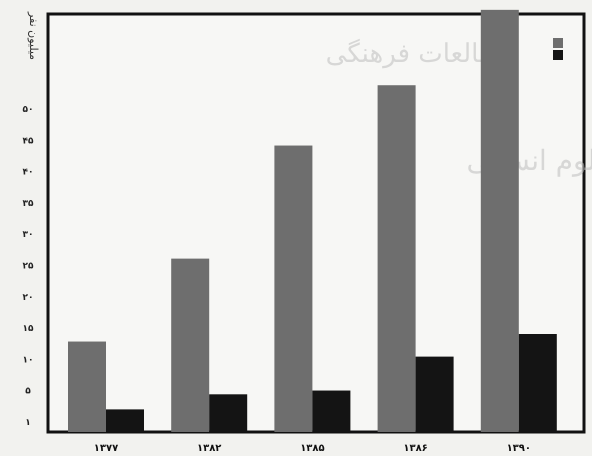 This screenshot has width=592, height=456. Describe the element at coordinates (28, 360) in the screenshot. I see `y-tick-label: ۱۰` at that location.